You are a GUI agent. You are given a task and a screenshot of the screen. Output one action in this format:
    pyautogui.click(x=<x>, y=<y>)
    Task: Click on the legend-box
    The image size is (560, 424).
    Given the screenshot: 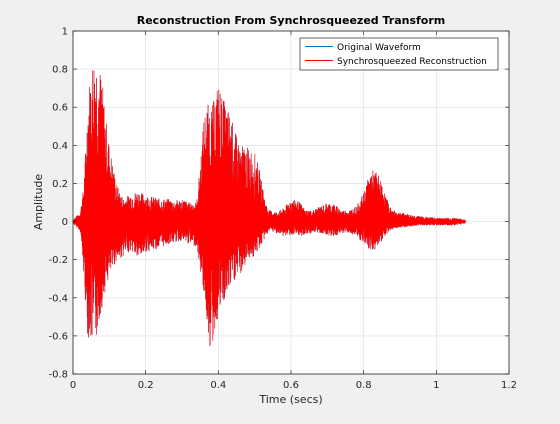 What is the action you would take?
    pyautogui.click(x=399, y=54)
    